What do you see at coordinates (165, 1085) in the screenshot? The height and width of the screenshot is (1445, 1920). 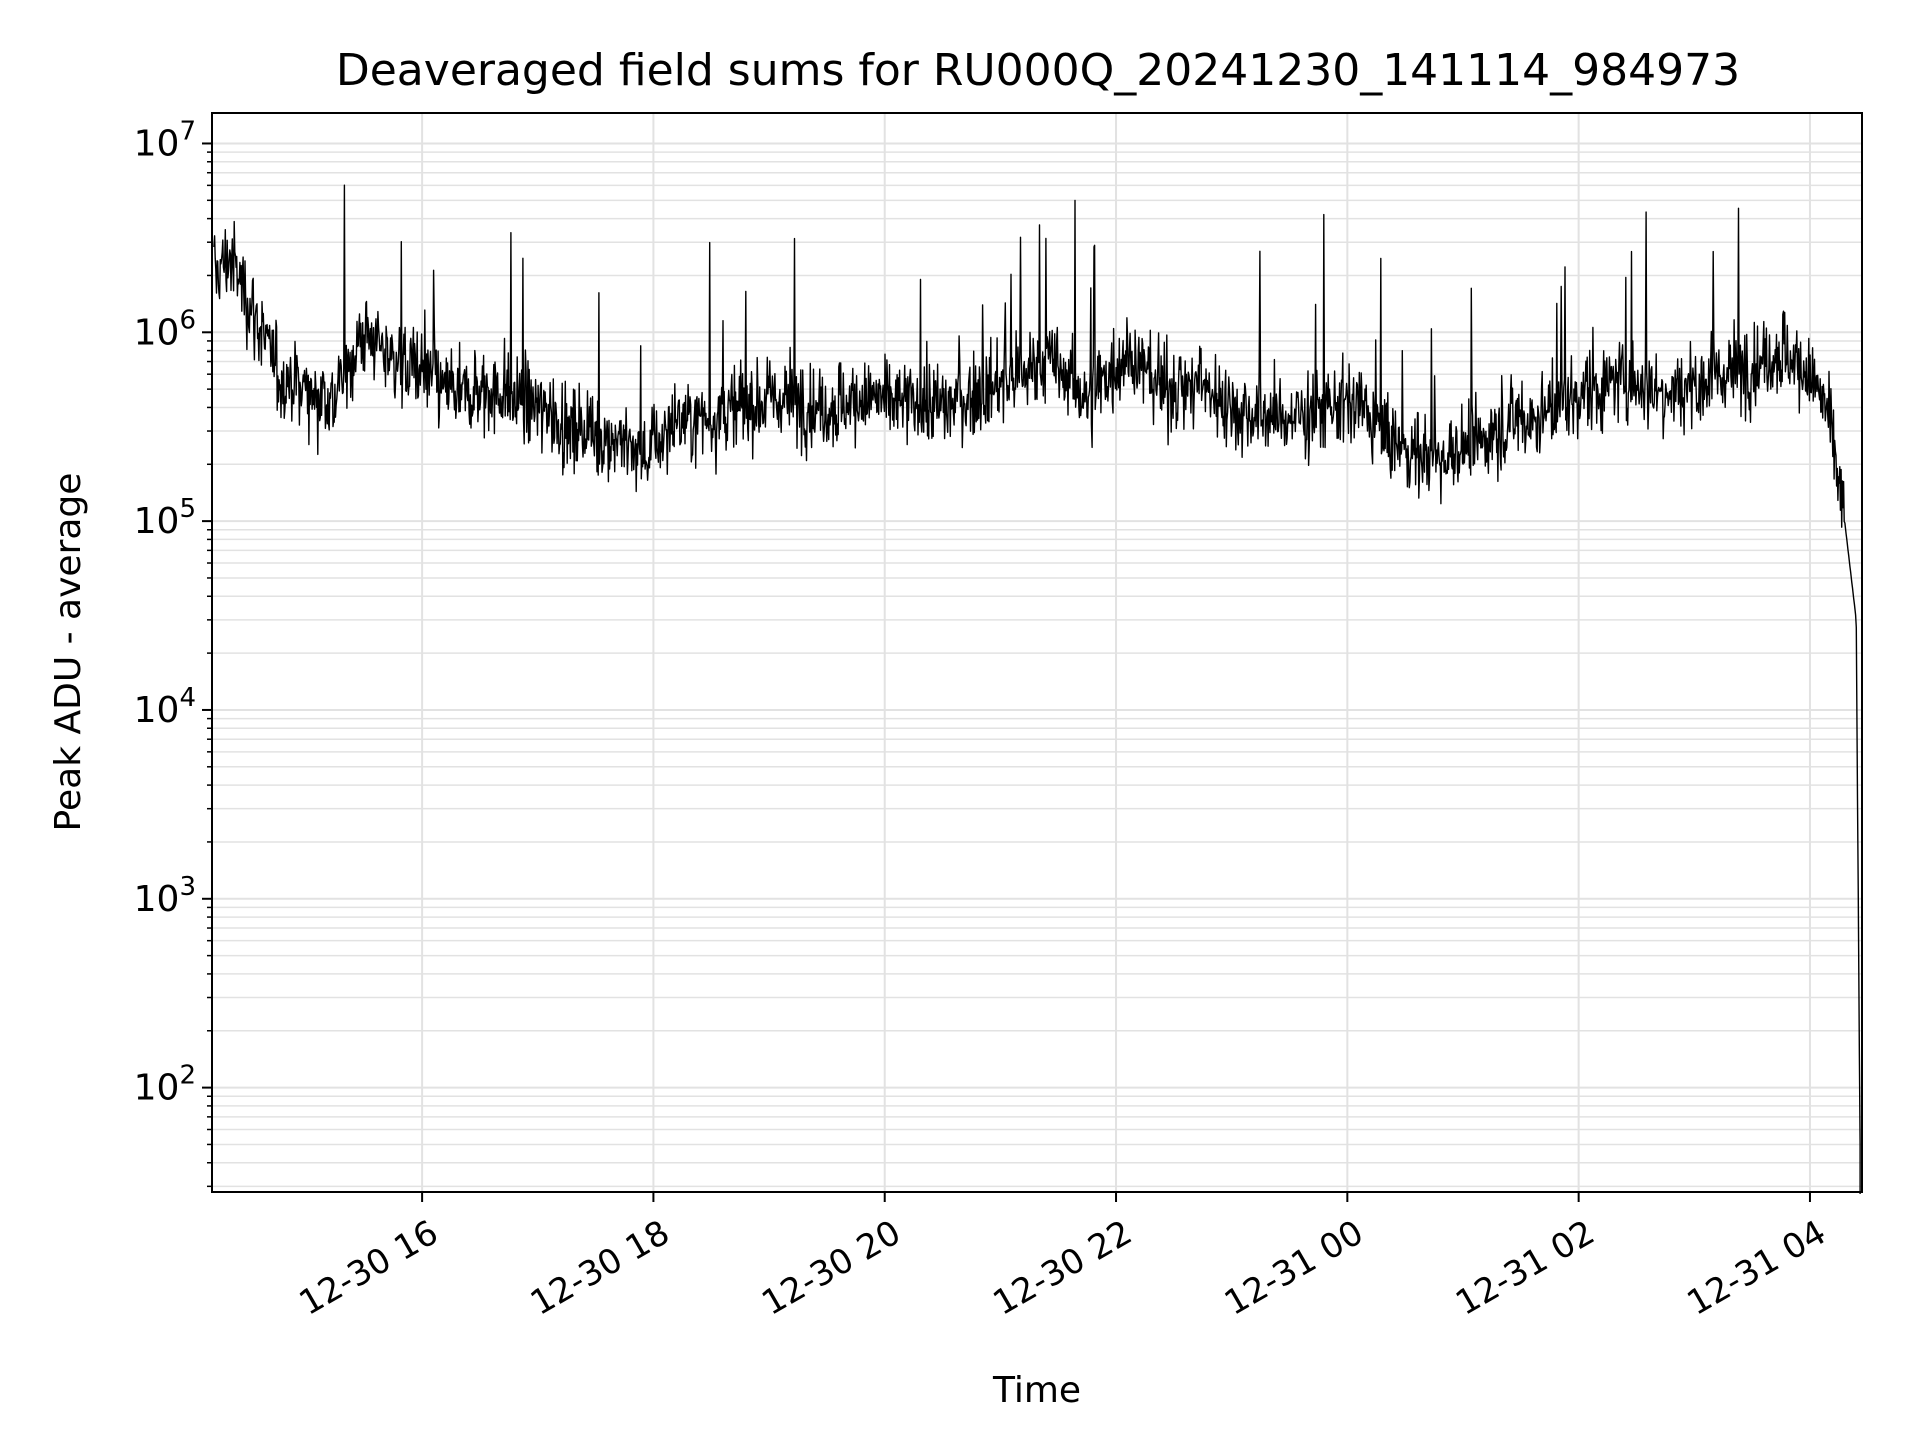 I see `y-tick-label: 10²` at bounding box center [165, 1085].